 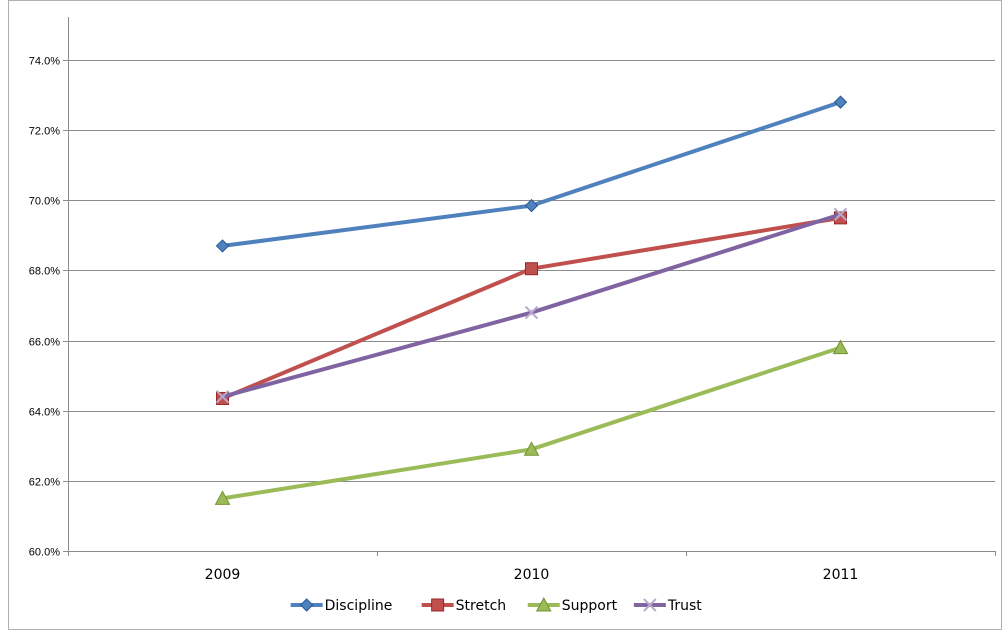 I want to click on legend-label-trust: Trust, so click(x=684, y=606).